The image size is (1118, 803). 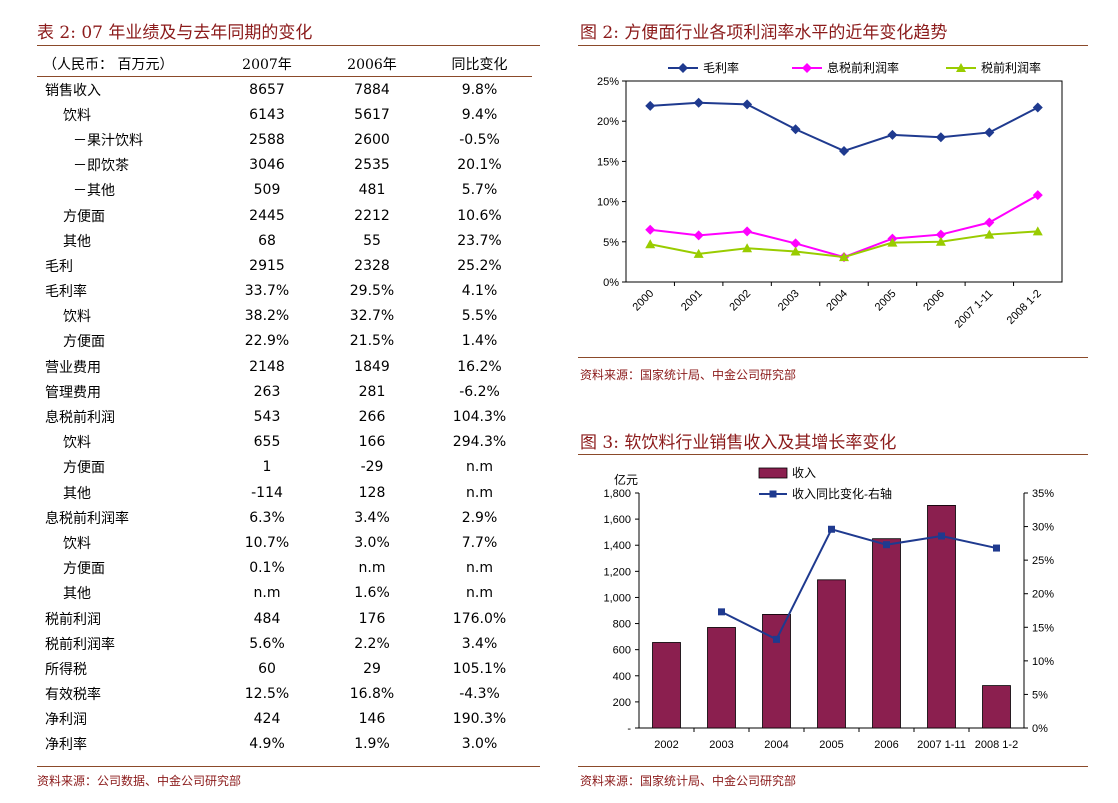 What do you see at coordinates (372, 744) in the screenshot?
I see `cell-2006: 1.9%` at bounding box center [372, 744].